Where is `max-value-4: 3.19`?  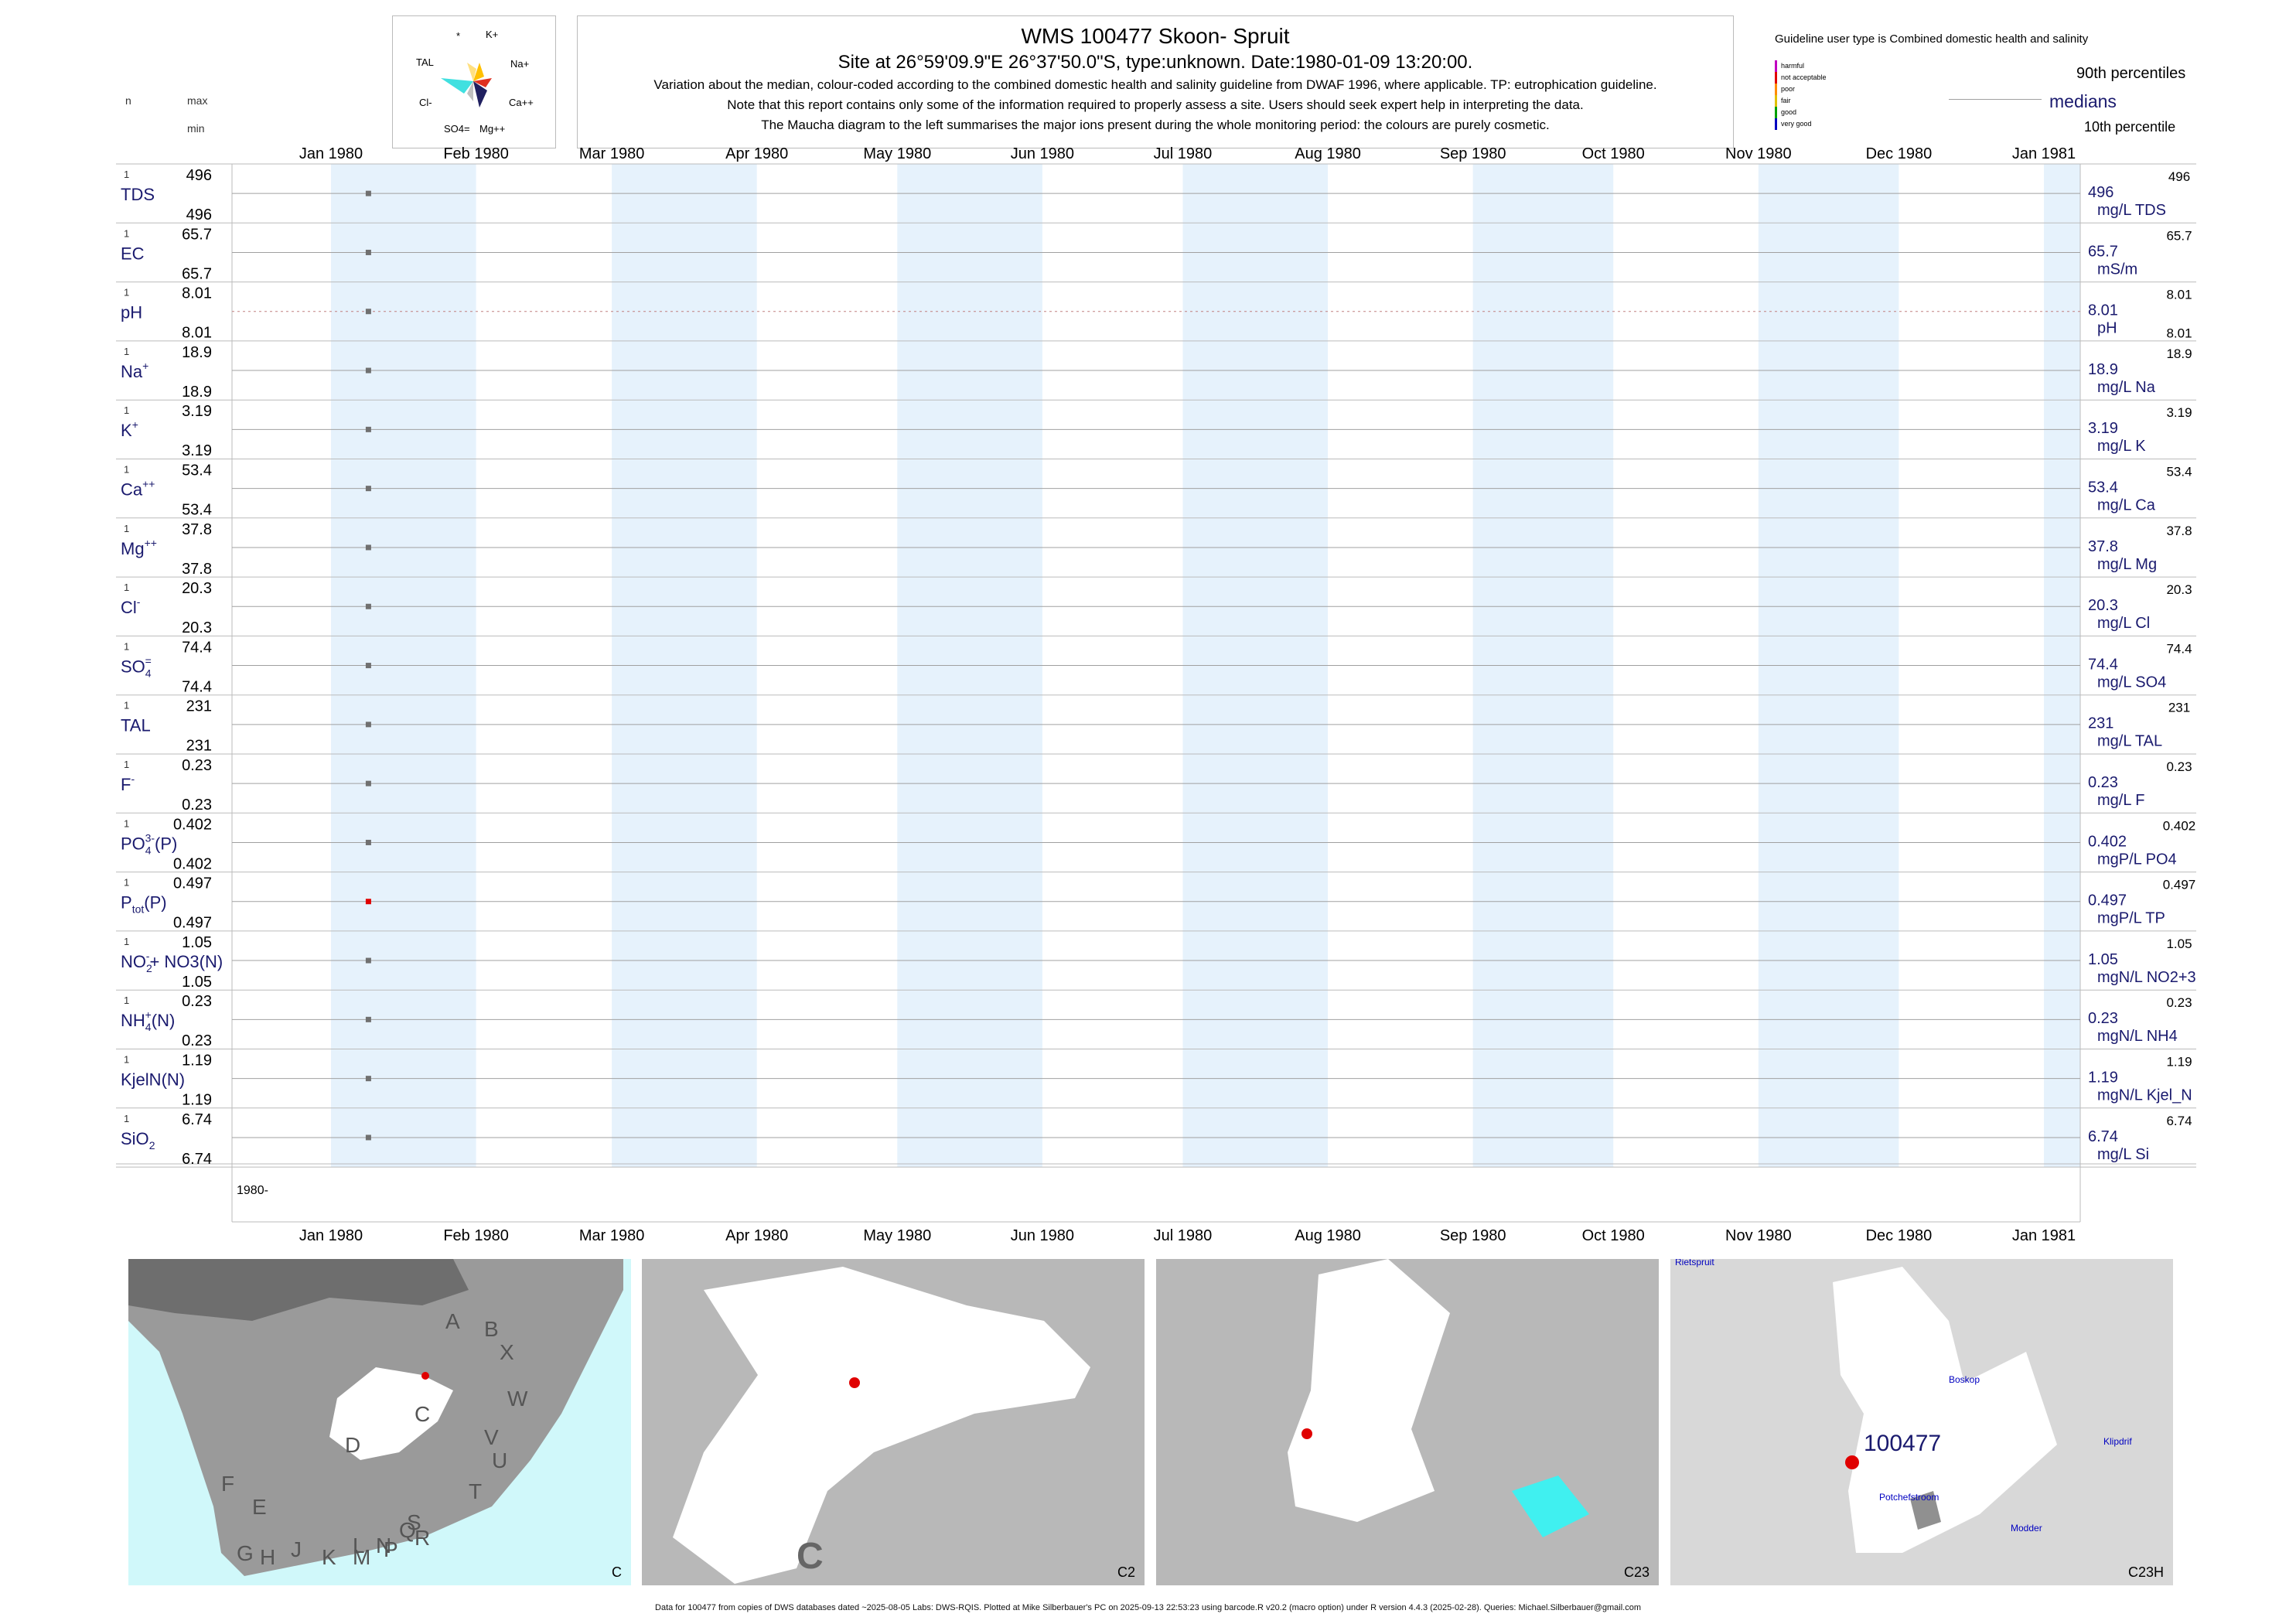 max-value-4: 3.19 is located at coordinates (197, 411).